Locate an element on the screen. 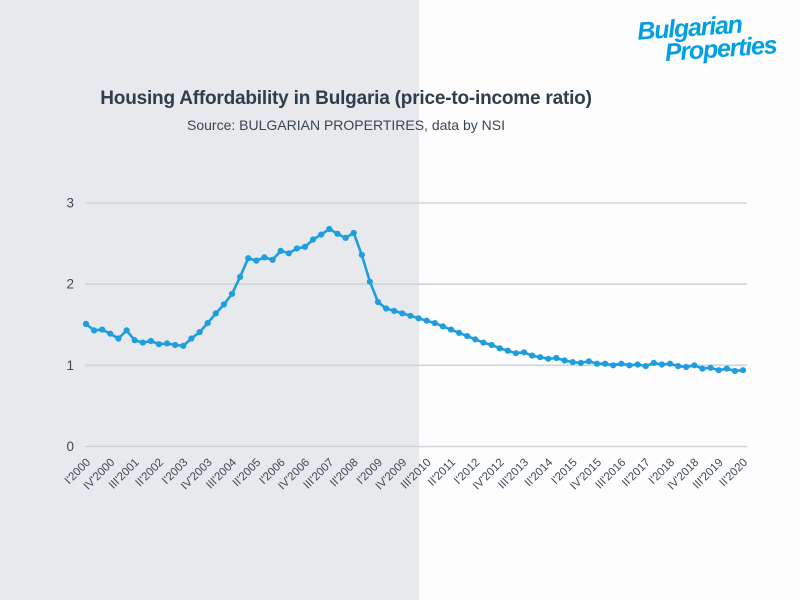 This screenshot has height=600, width=800. x-tick-label: II'2002 is located at coordinates (149, 473).